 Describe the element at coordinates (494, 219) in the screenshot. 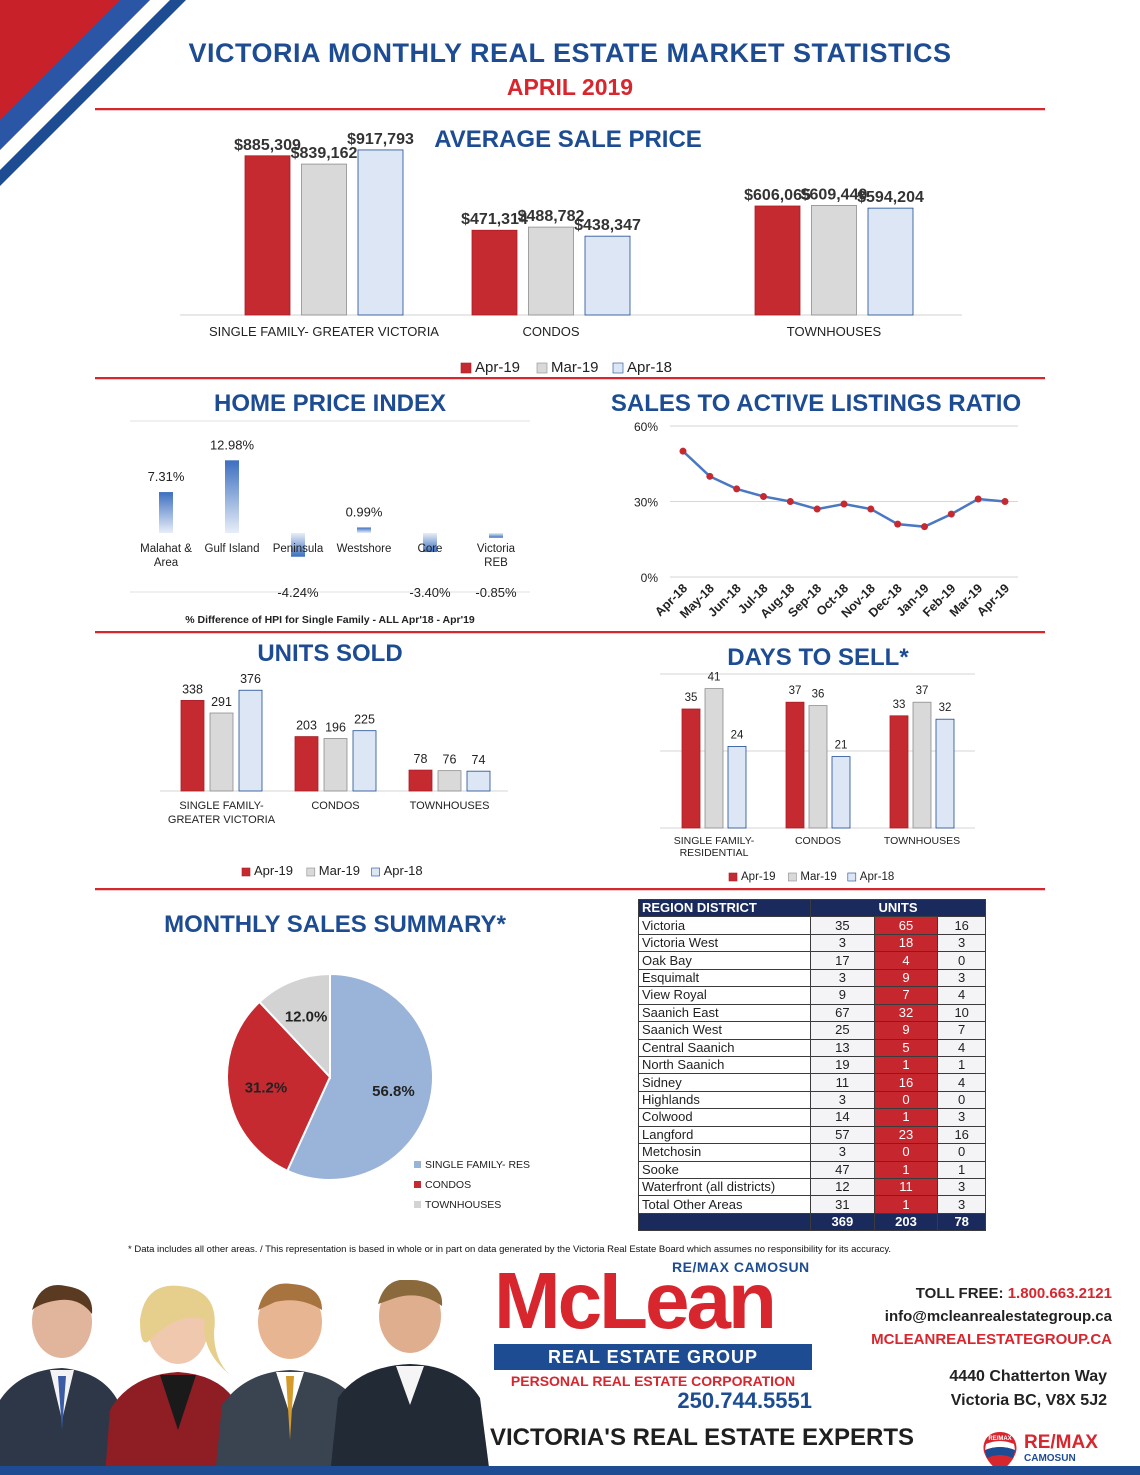

I see `data-label: $471,314` at that location.